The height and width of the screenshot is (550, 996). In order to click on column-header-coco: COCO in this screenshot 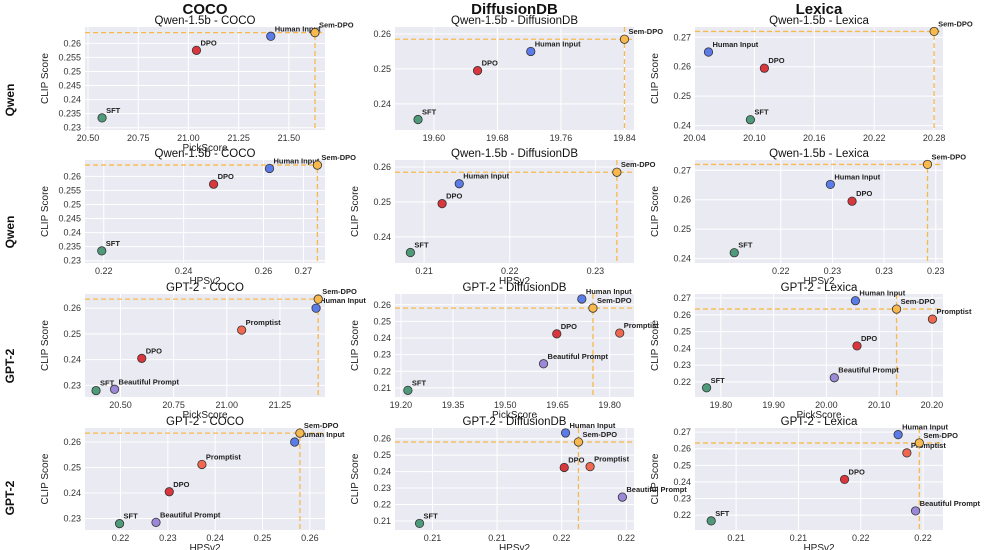, I will do `click(205, 9)`.